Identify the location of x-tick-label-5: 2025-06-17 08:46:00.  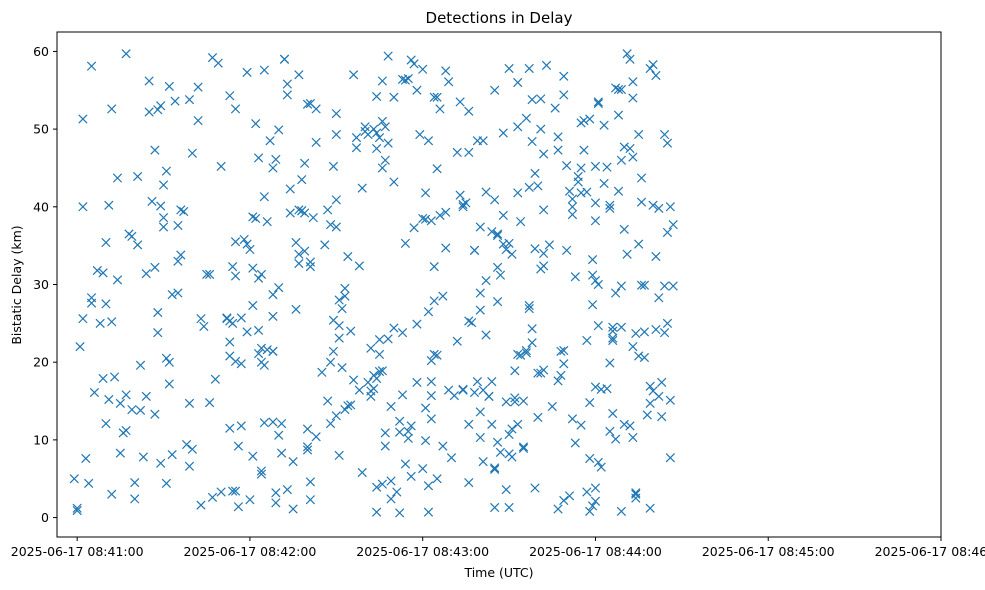
(930, 551).